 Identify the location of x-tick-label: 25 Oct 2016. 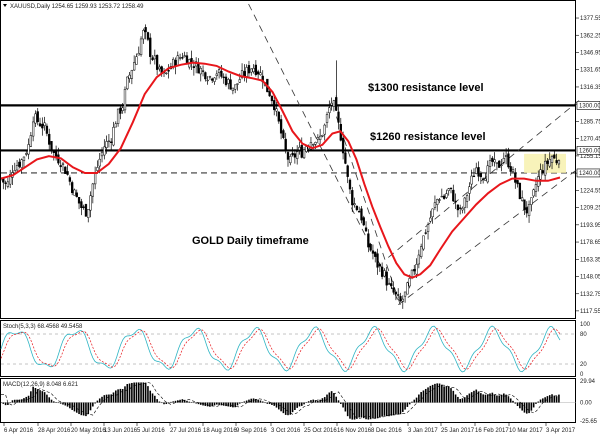
(320, 431).